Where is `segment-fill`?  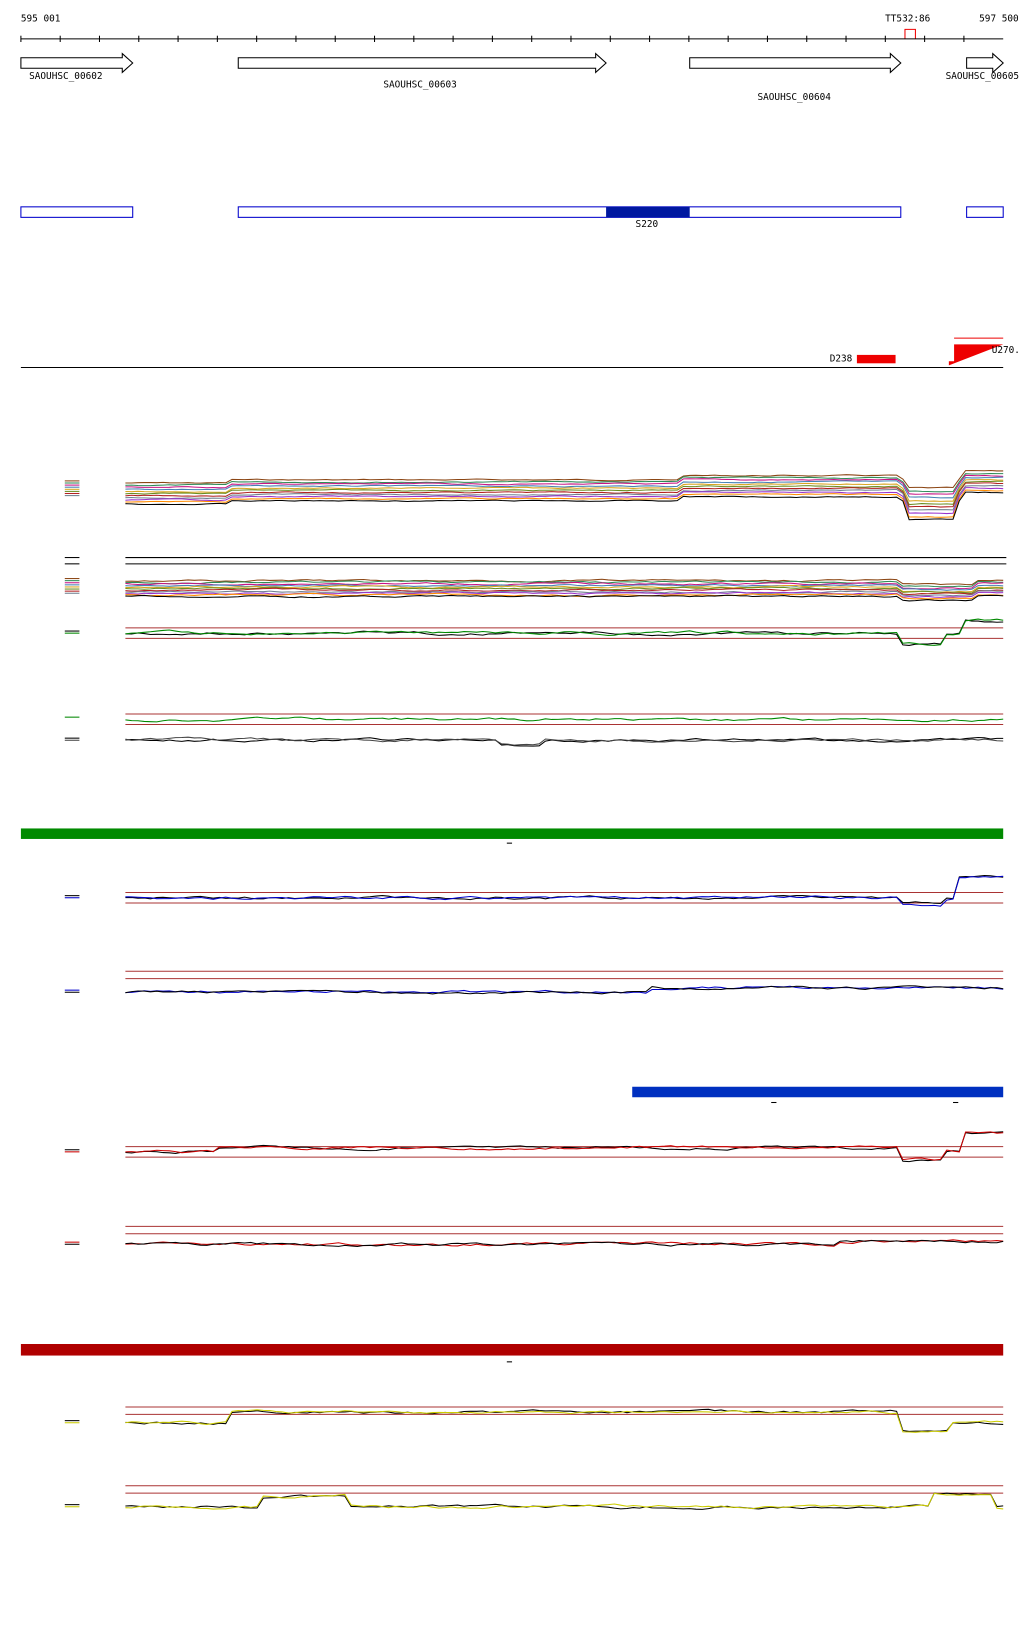 segment-fill is located at coordinates (648, 212).